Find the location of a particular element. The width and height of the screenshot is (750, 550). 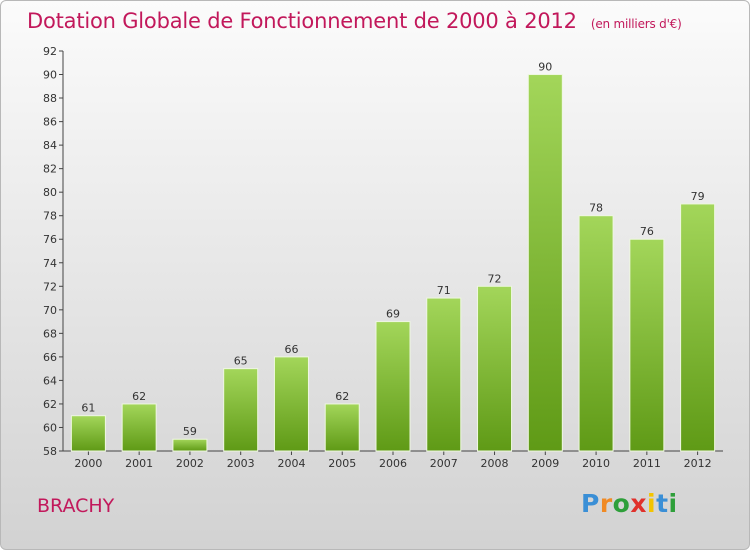

bar-2006 is located at coordinates (393, 386).